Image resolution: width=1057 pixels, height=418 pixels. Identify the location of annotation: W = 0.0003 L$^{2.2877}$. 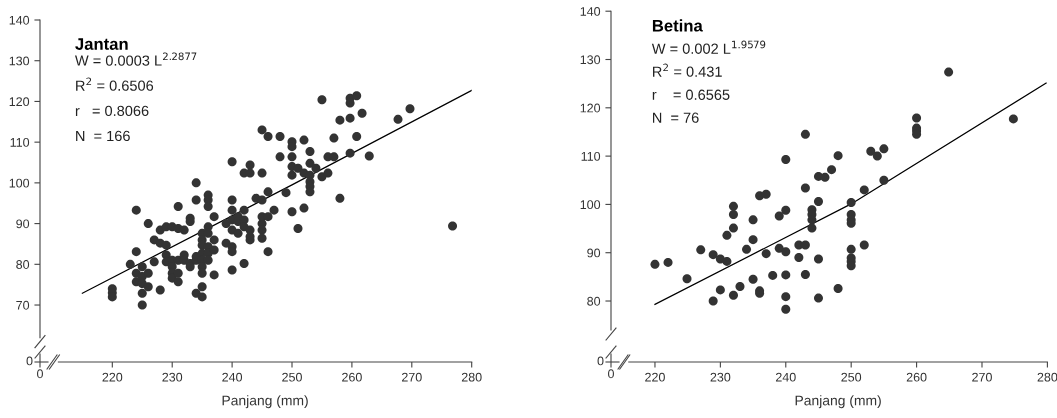
(136, 59).